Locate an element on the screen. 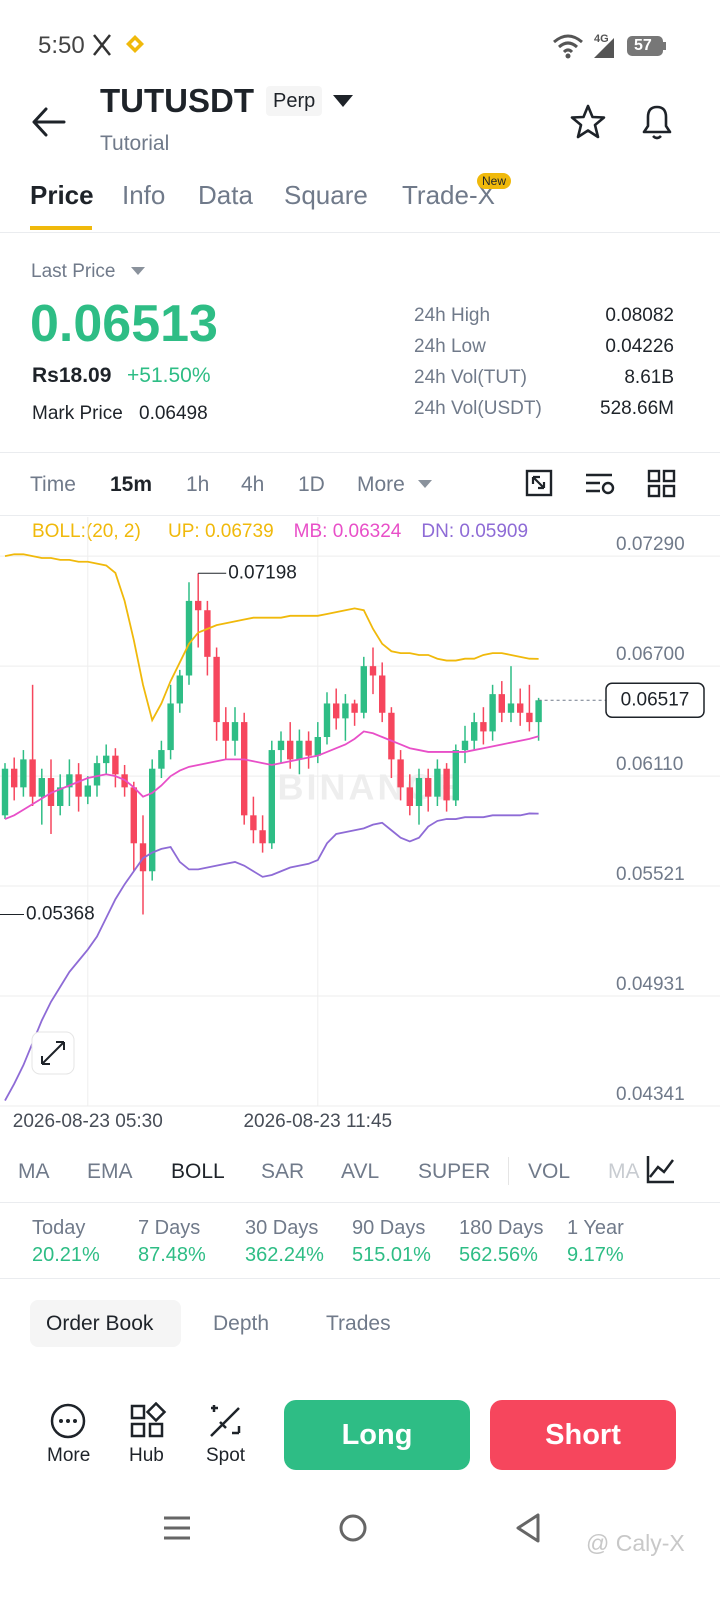 The height and width of the screenshot is (1600, 720). current-price-label: 0.06517 is located at coordinates (655, 699).